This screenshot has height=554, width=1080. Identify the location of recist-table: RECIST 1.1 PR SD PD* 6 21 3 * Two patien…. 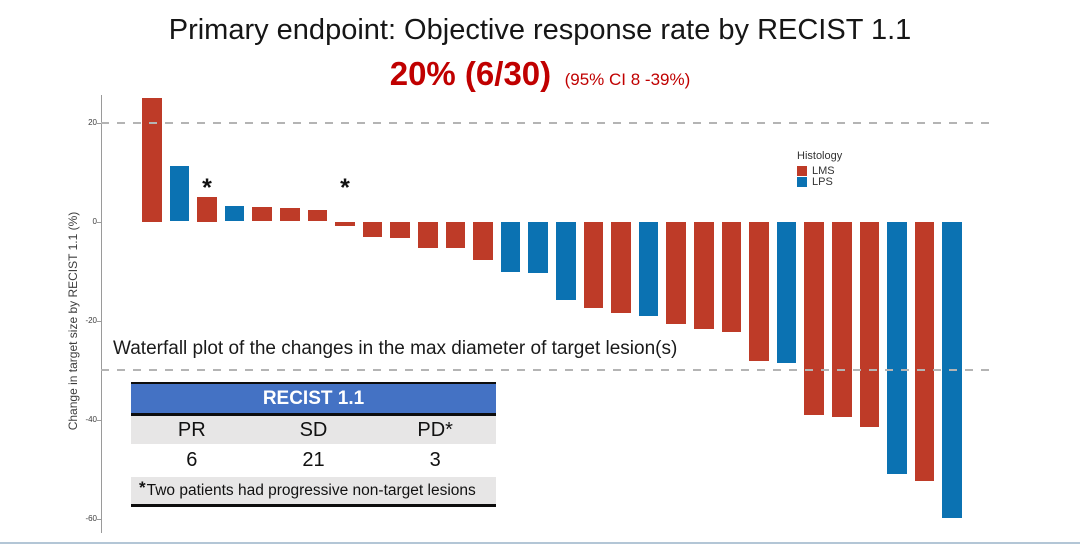
(313, 444).